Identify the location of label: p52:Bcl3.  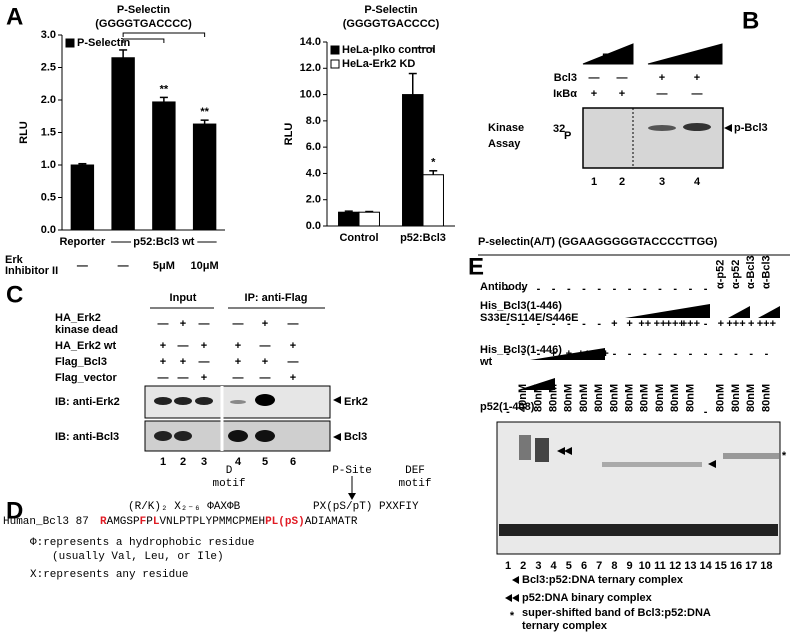
(423, 238).